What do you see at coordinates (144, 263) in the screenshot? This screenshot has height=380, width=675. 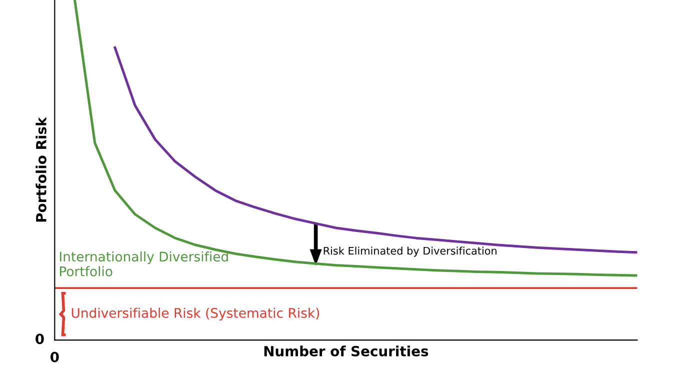 I see `series-label: Internationally Diversified Portfolio` at bounding box center [144, 263].